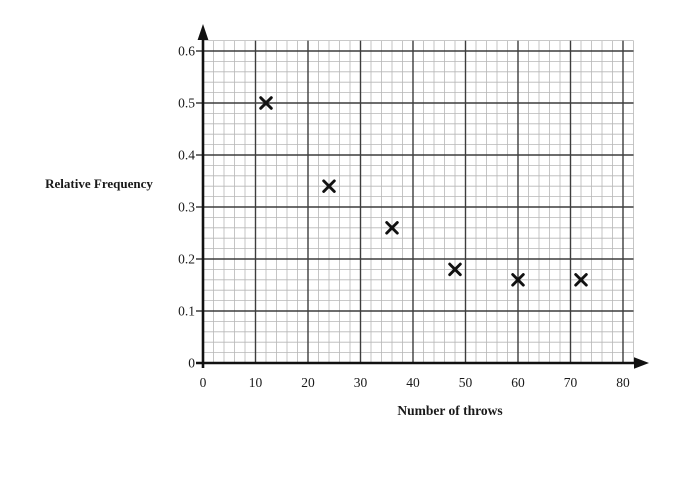 The image size is (694, 492). I want to click on y-tick-label: 0.1, so click(186, 311).